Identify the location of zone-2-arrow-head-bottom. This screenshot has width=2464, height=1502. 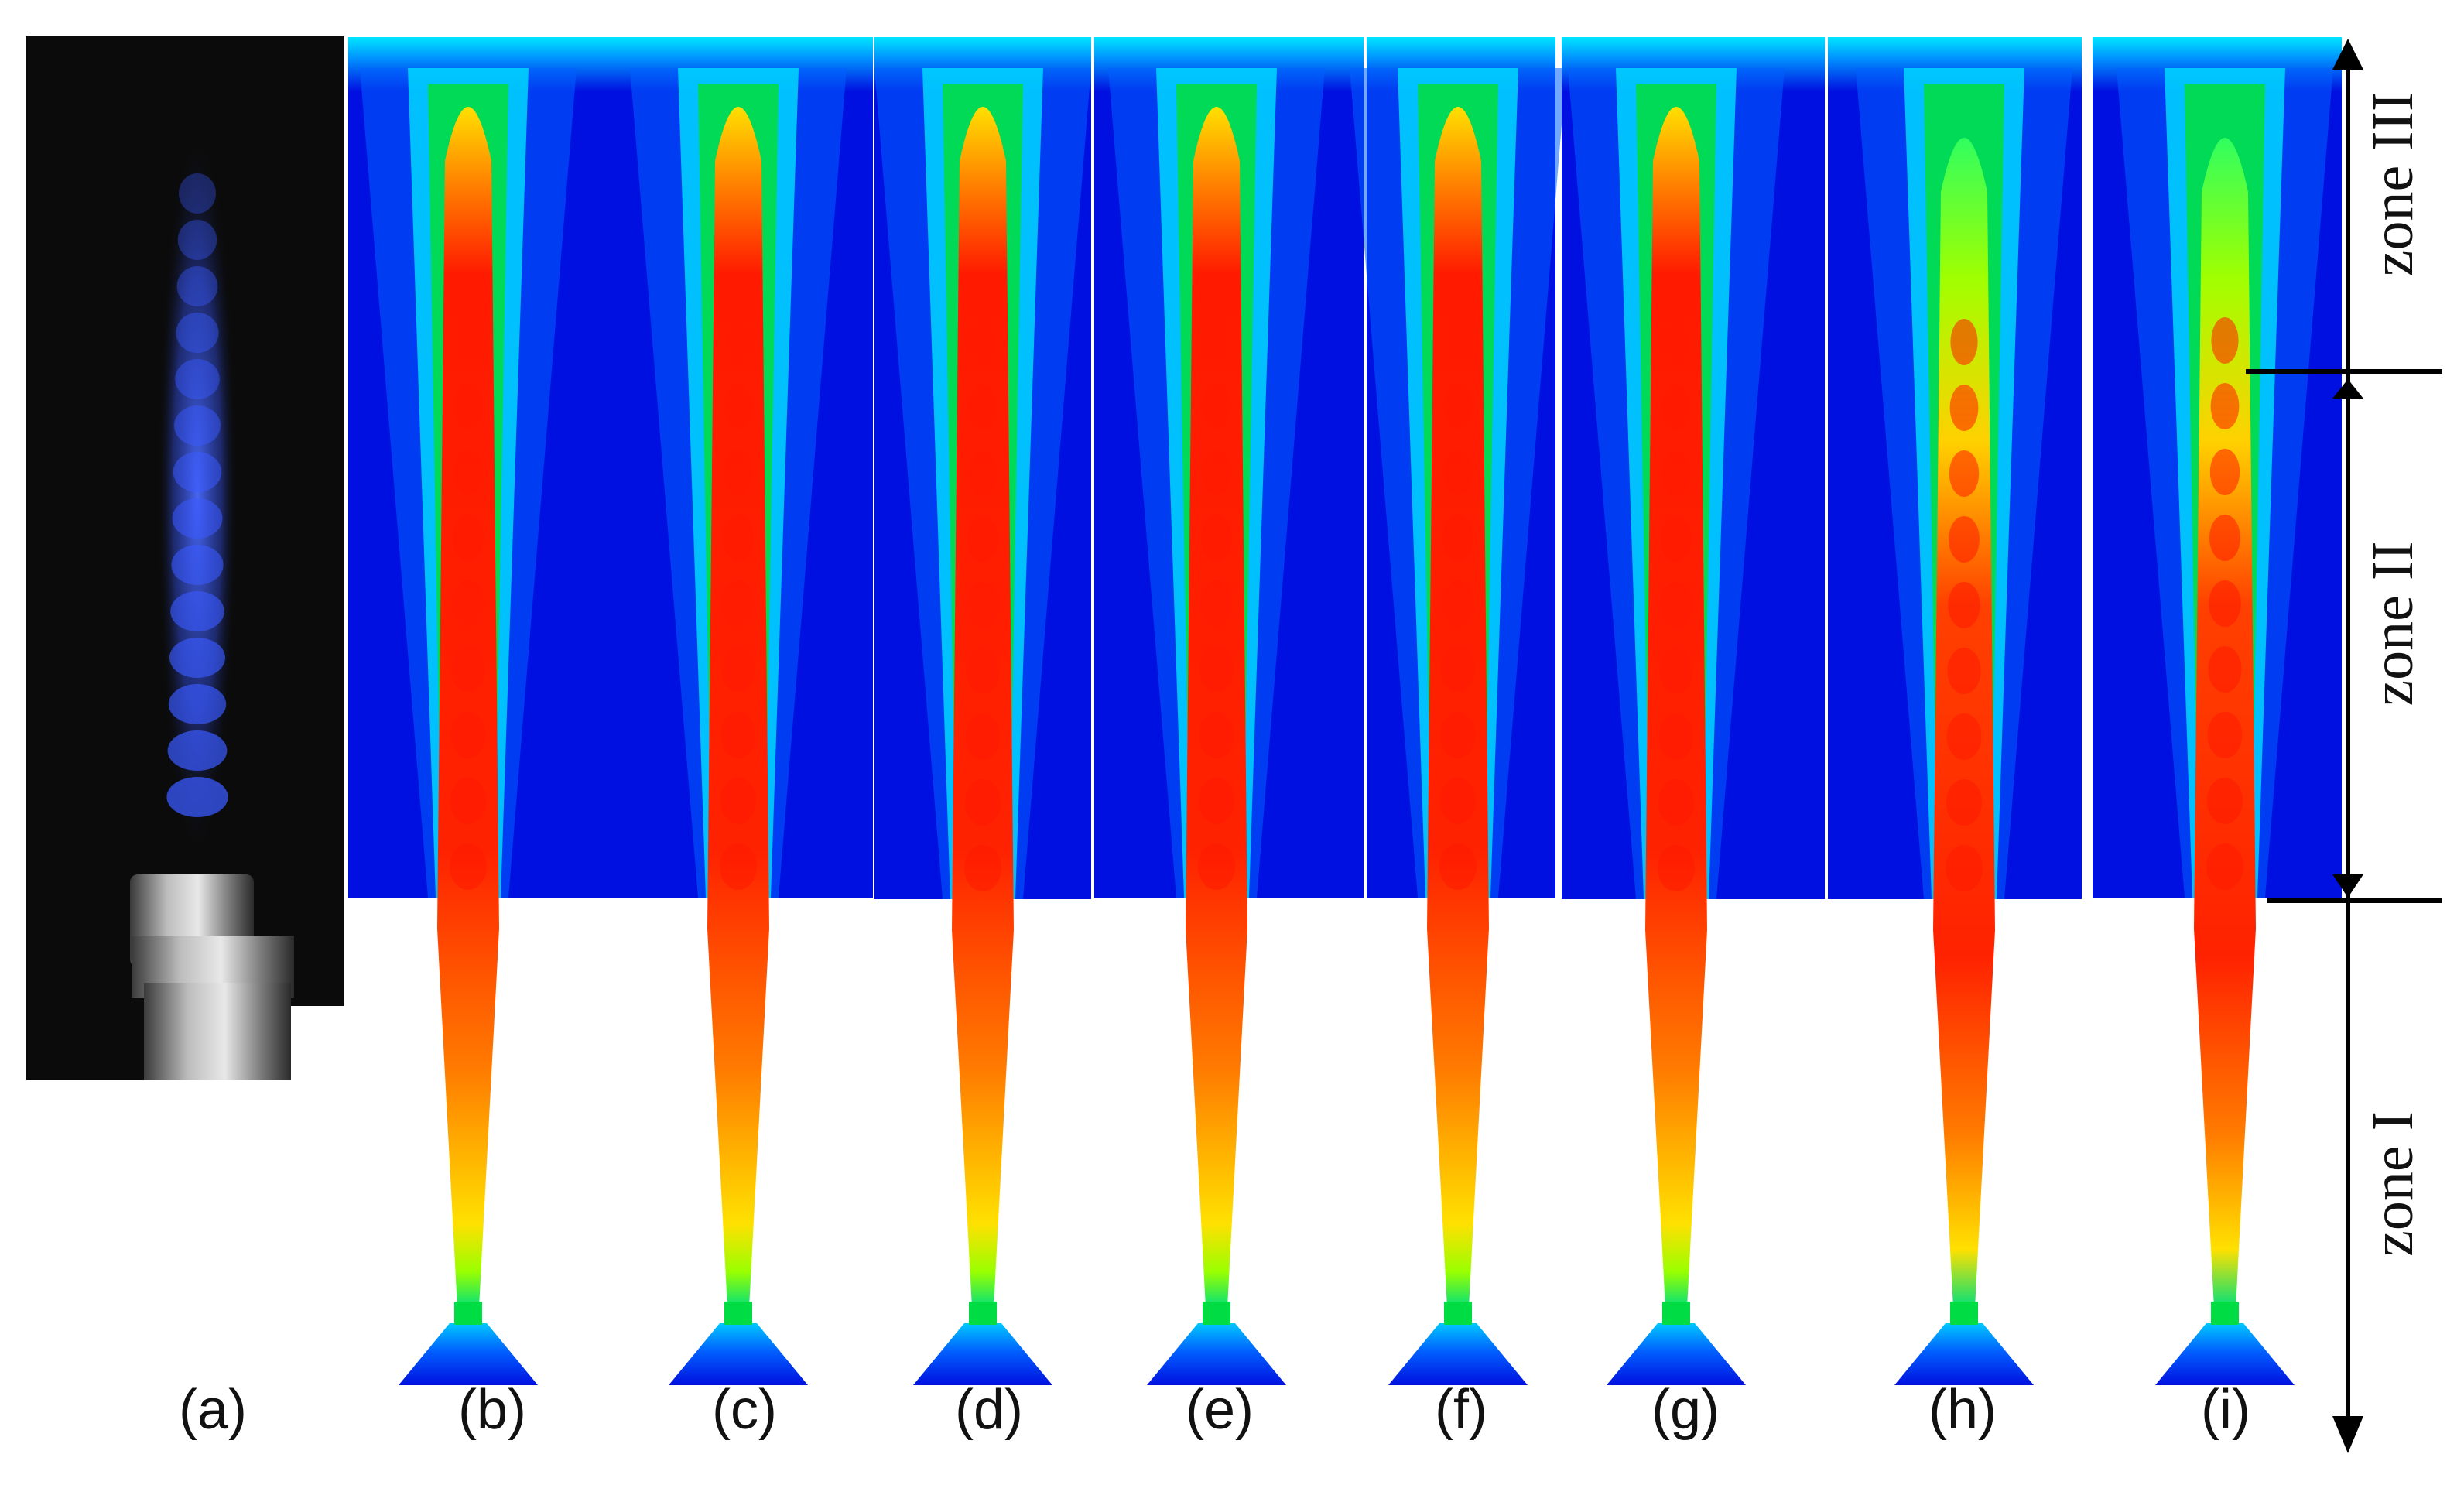
(2347, 886).